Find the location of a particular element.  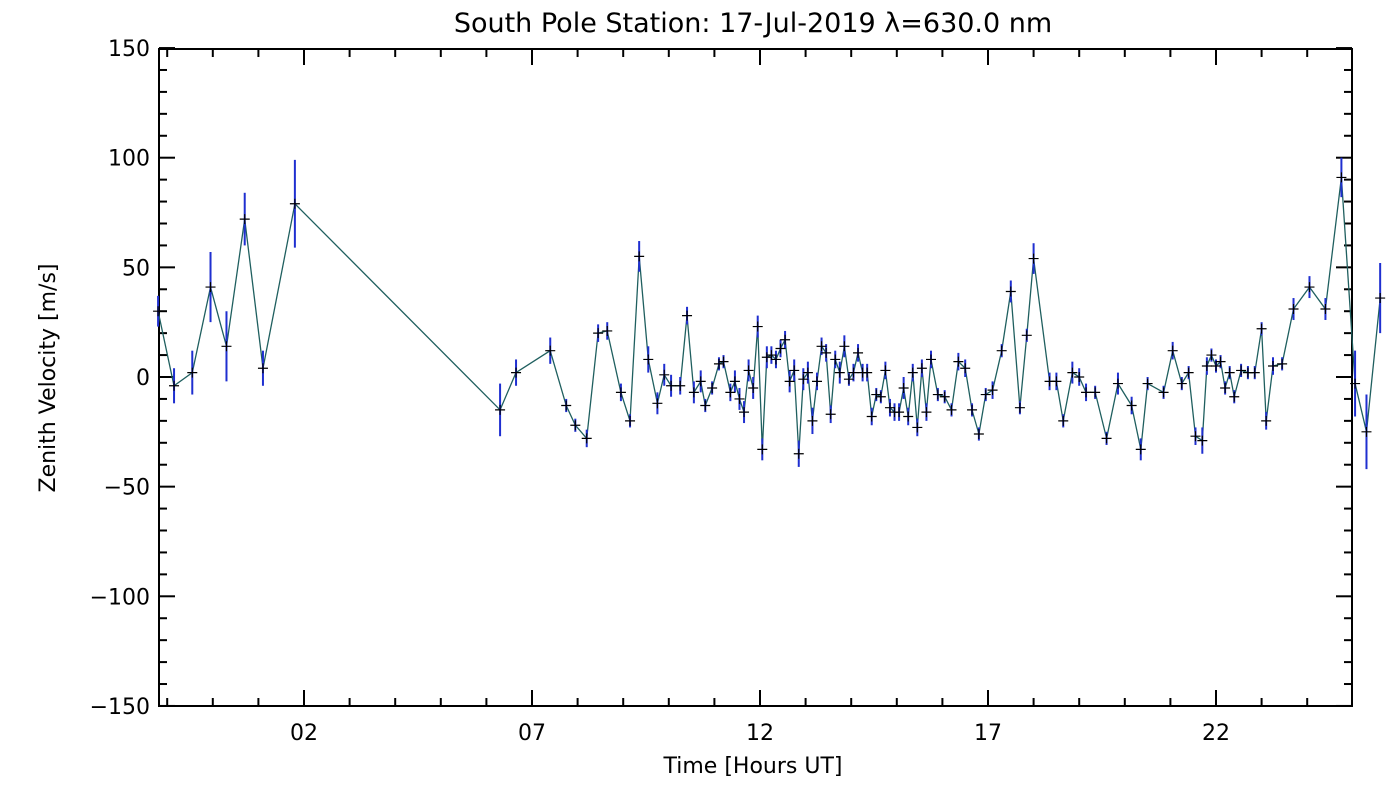

y-tick-label: 50 is located at coordinates (136, 268).